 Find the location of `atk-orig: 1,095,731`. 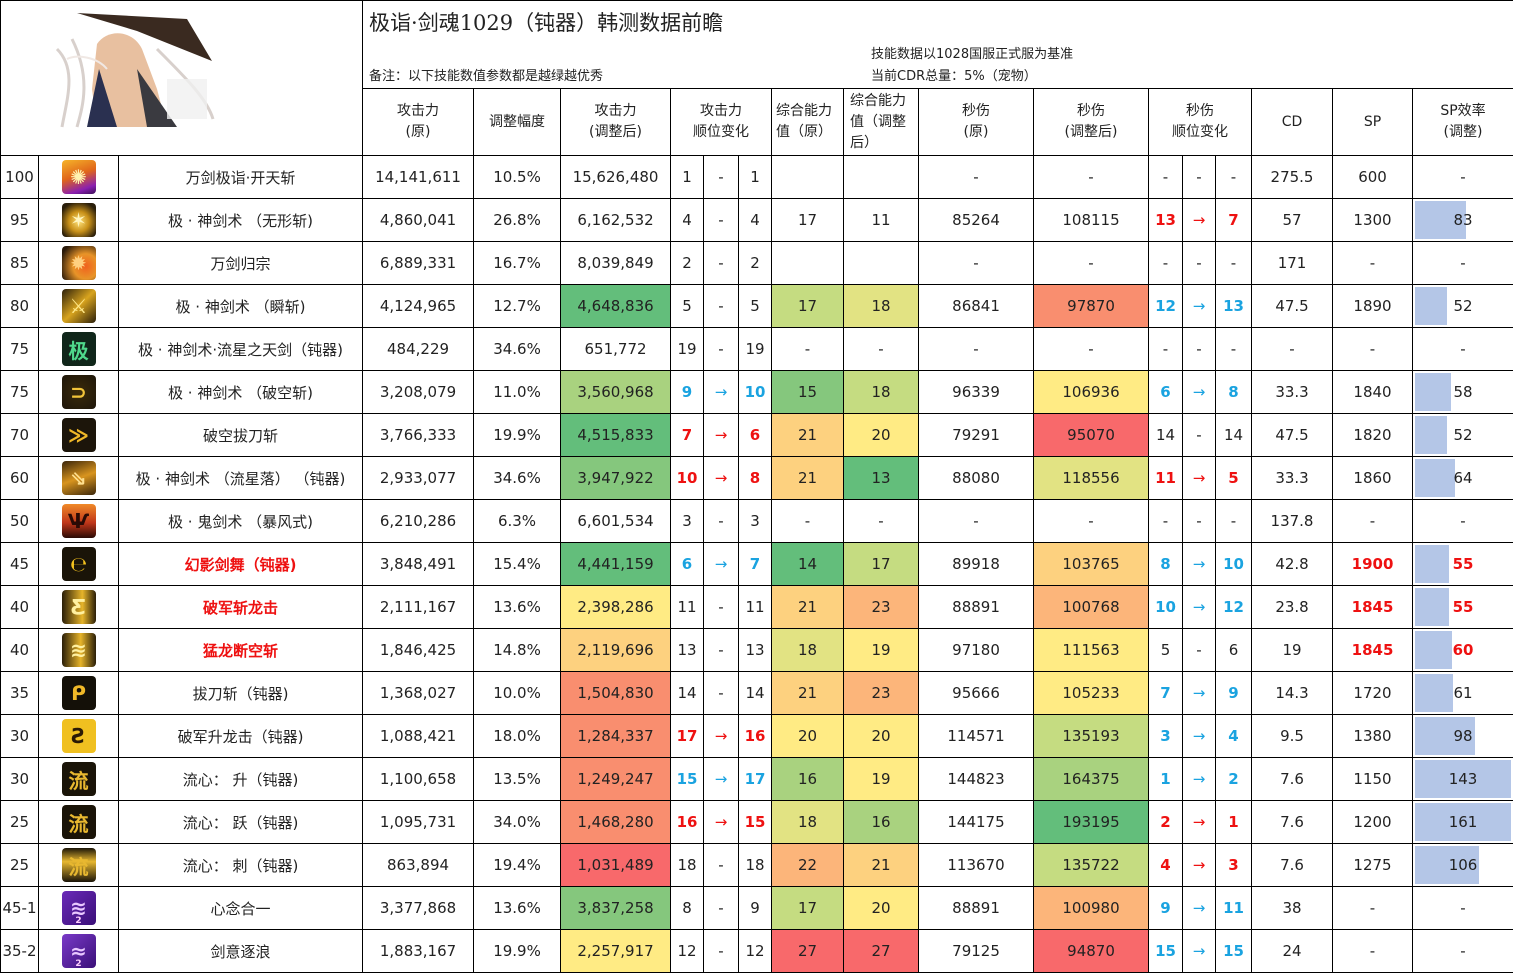

atk-orig: 1,095,731 is located at coordinates (418, 822).